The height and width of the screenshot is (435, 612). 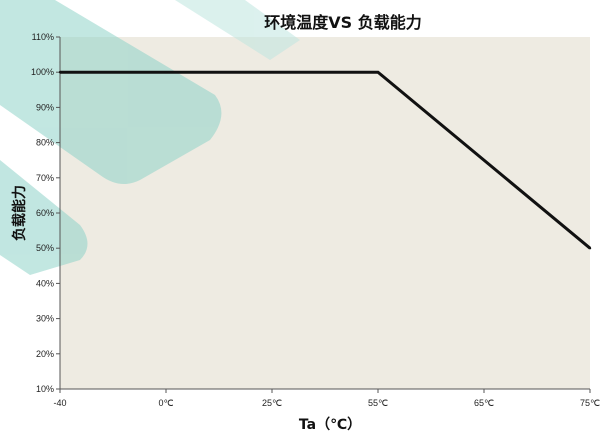 What do you see at coordinates (45, 143) in the screenshot?
I see `y-tick-label: 80%` at bounding box center [45, 143].